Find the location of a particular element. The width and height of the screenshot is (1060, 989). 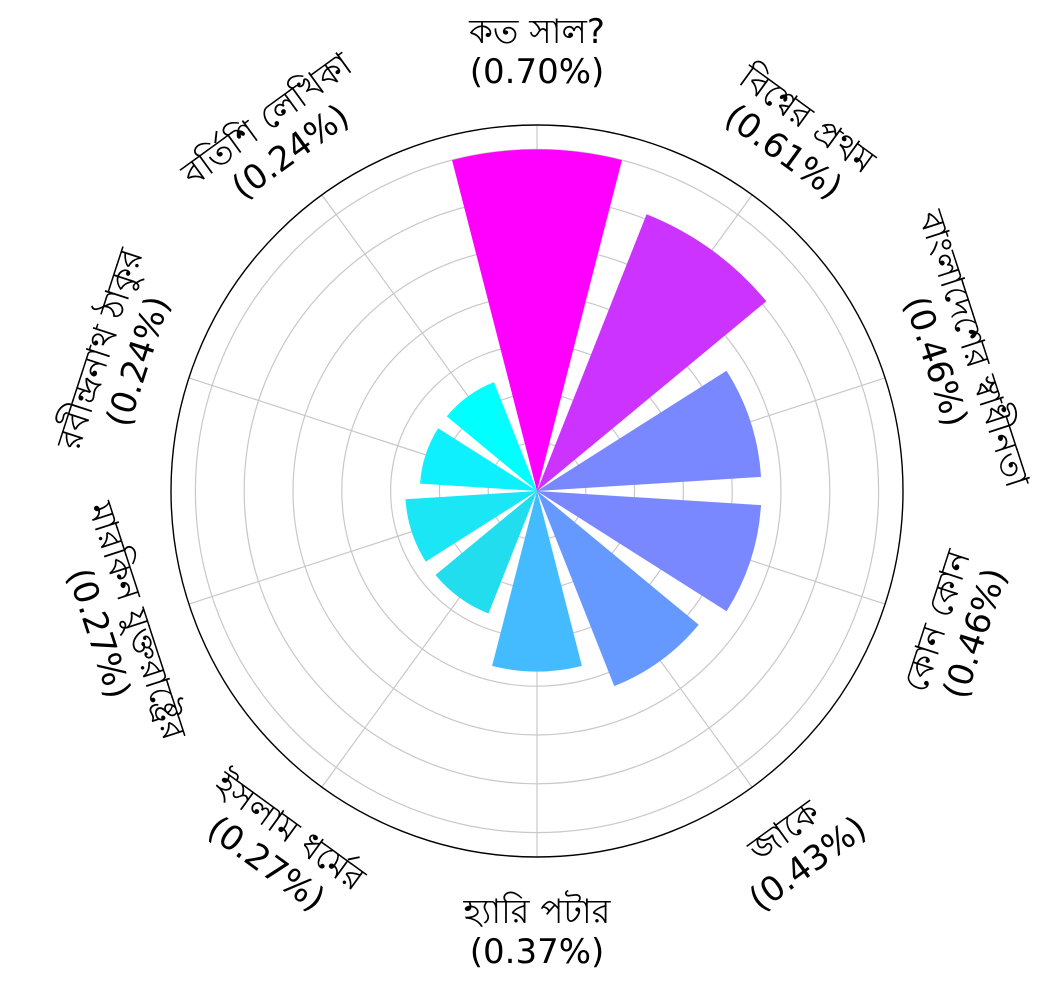

category-label: বিশ্বের প্রথম(0.61%) is located at coordinates (800, 132).